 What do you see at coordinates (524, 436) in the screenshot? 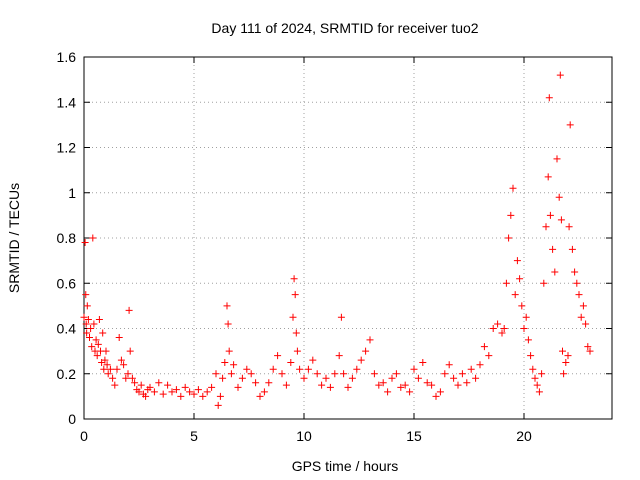
I see `x-tick-label: 20` at bounding box center [524, 436].